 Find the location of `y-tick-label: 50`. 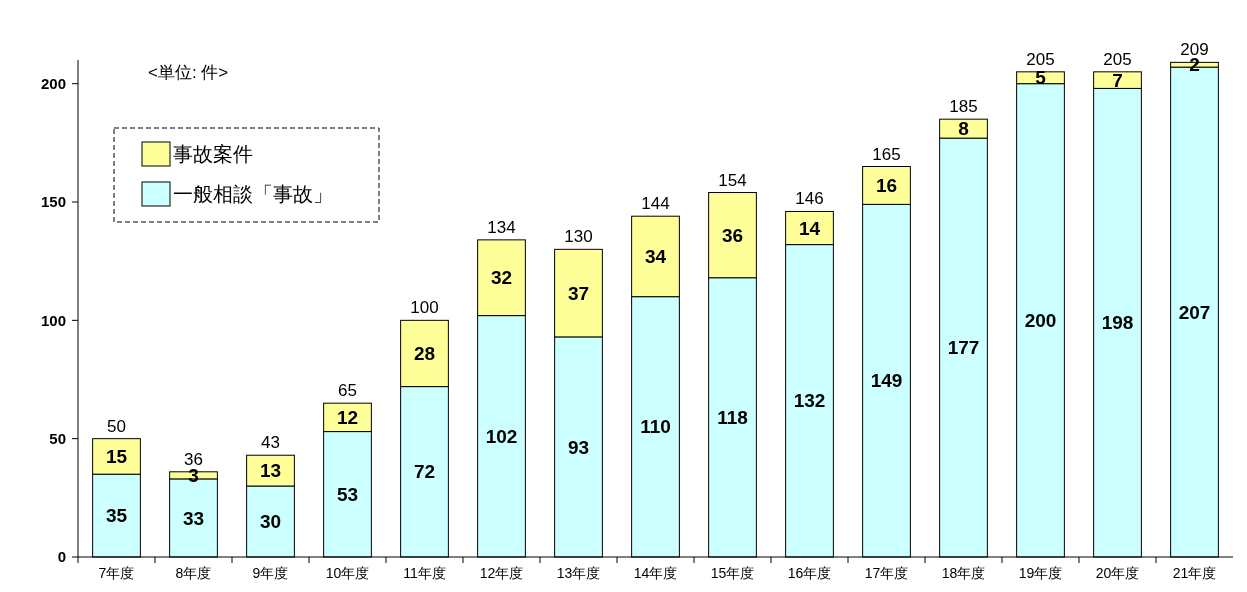

y-tick-label: 50 is located at coordinates (57, 438).